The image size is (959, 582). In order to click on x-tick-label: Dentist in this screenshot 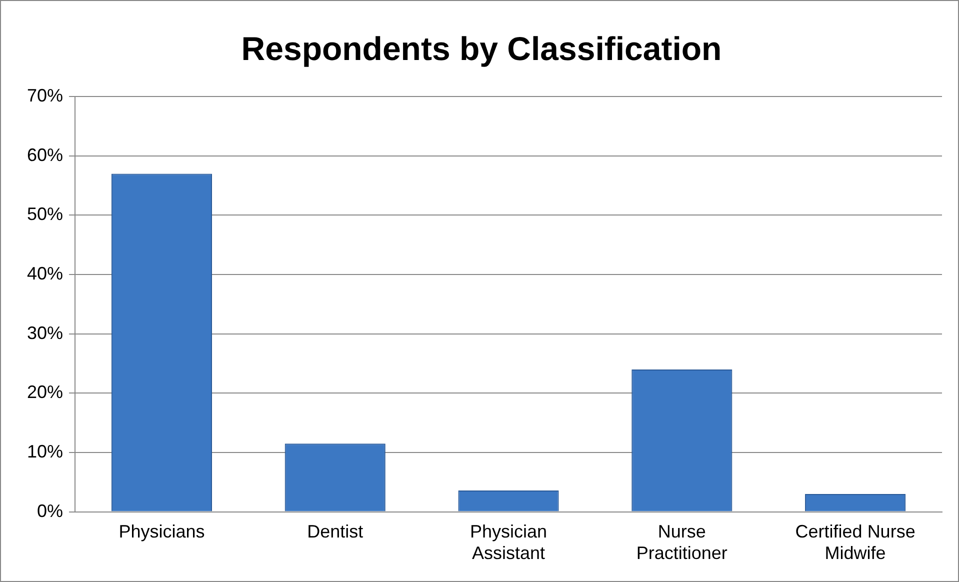, I will do `click(335, 532)`.